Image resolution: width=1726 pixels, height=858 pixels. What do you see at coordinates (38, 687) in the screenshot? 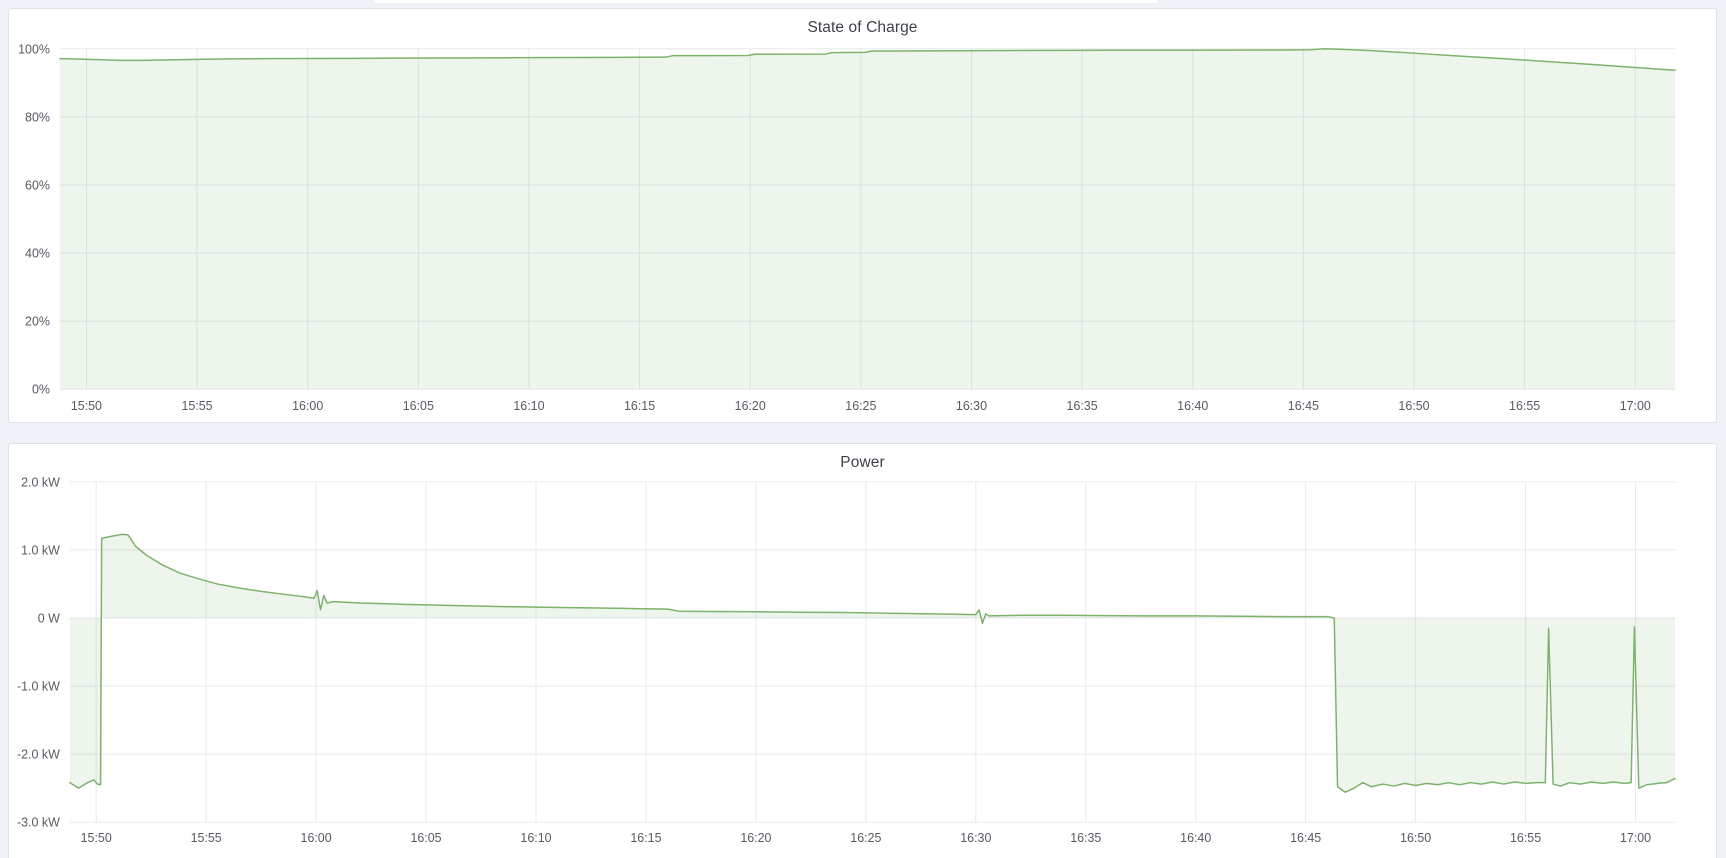
I see `y-tick-label: -1.0 kW` at bounding box center [38, 687].